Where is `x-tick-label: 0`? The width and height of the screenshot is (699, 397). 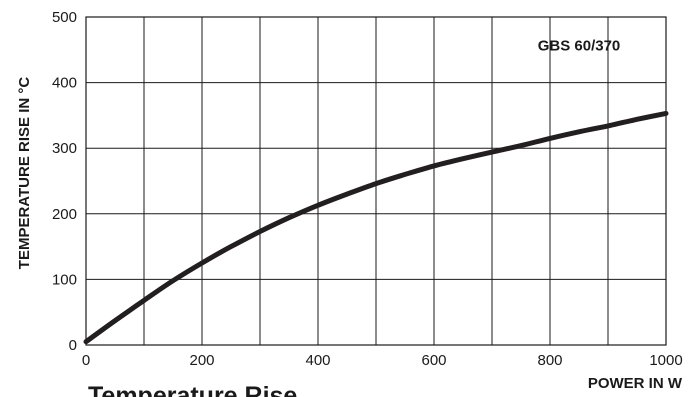 x-tick-label: 0 is located at coordinates (86, 360).